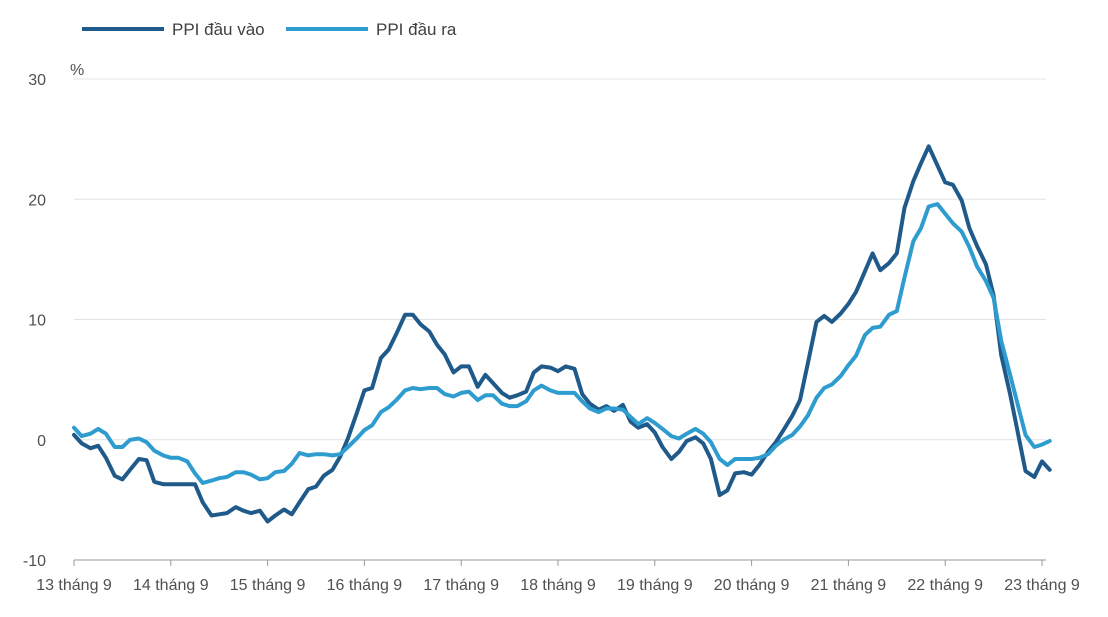 This screenshot has width=1108, height=617. What do you see at coordinates (34, 561) in the screenshot?
I see `y-tick-label: -10` at bounding box center [34, 561].